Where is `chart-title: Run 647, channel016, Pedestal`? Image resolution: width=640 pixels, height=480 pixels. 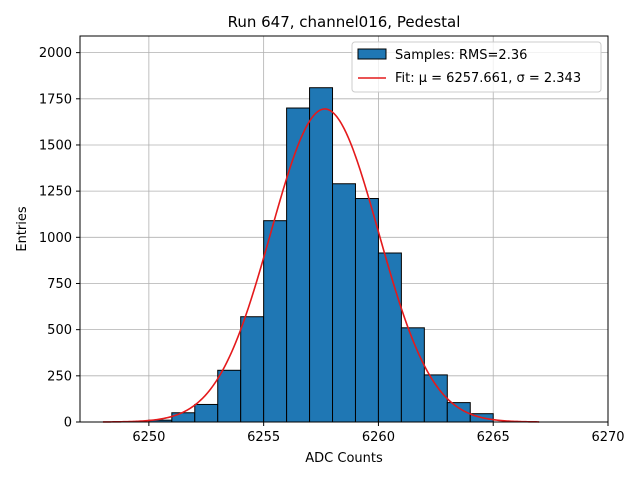 chart-title: Run 647, channel016, Pedestal is located at coordinates (344, 22).